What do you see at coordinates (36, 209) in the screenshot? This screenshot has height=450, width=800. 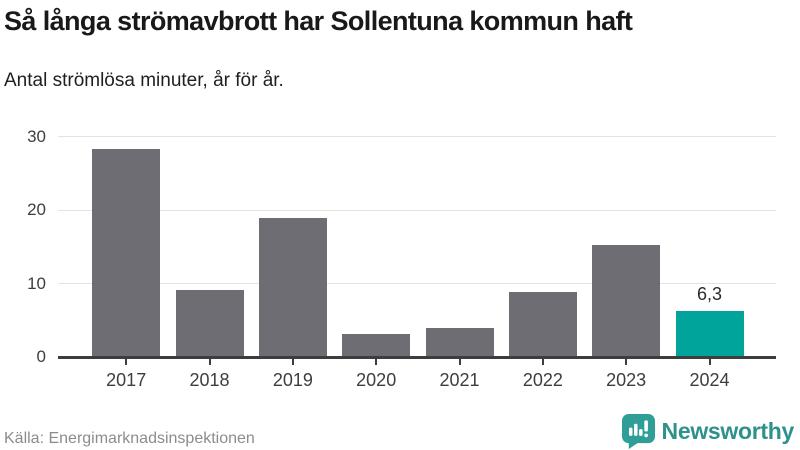 I see `y-axis-tick-label: 20` at bounding box center [36, 209].